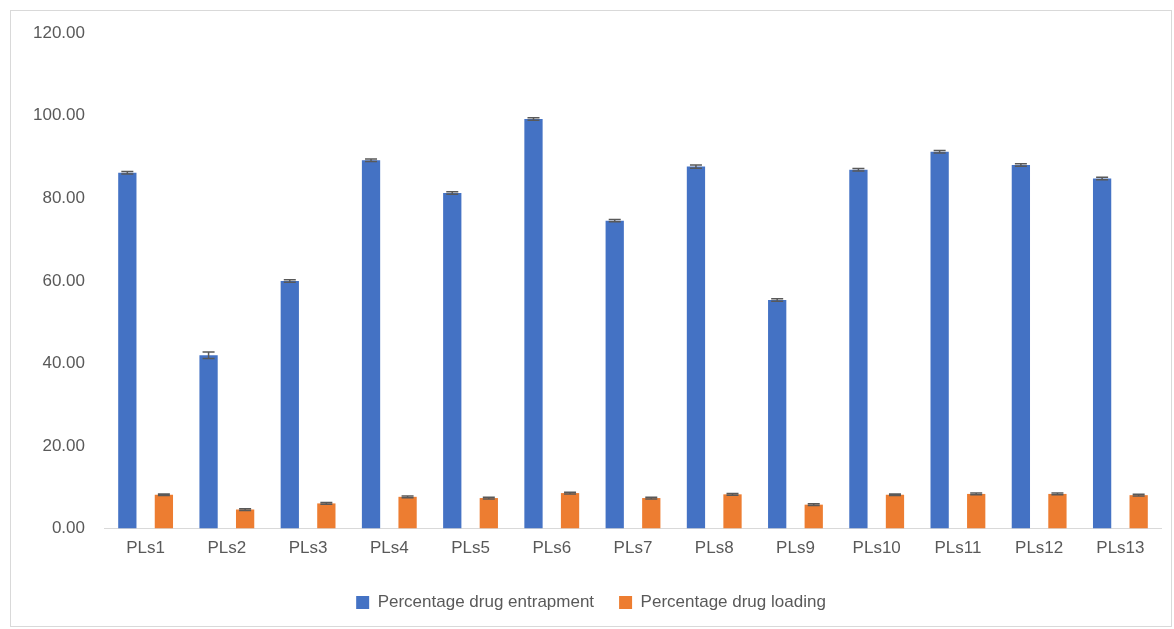 The width and height of the screenshot is (1174, 629). I want to click on x-tick-label: PLs12, so click(1039, 548).